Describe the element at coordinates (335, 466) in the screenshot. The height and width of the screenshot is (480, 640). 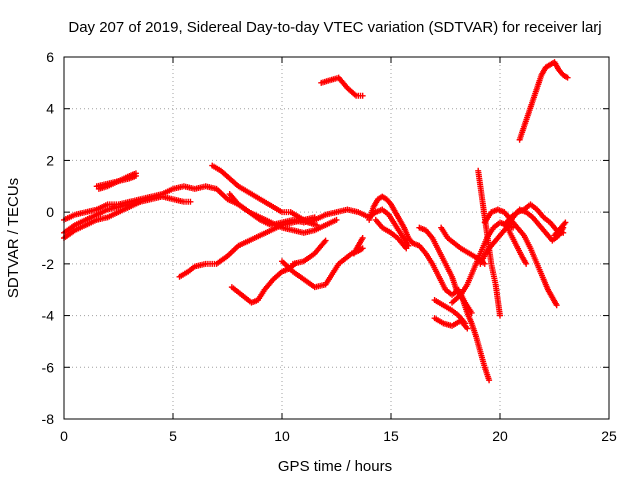
I see `x-axis-title: GPS time / hours` at that location.